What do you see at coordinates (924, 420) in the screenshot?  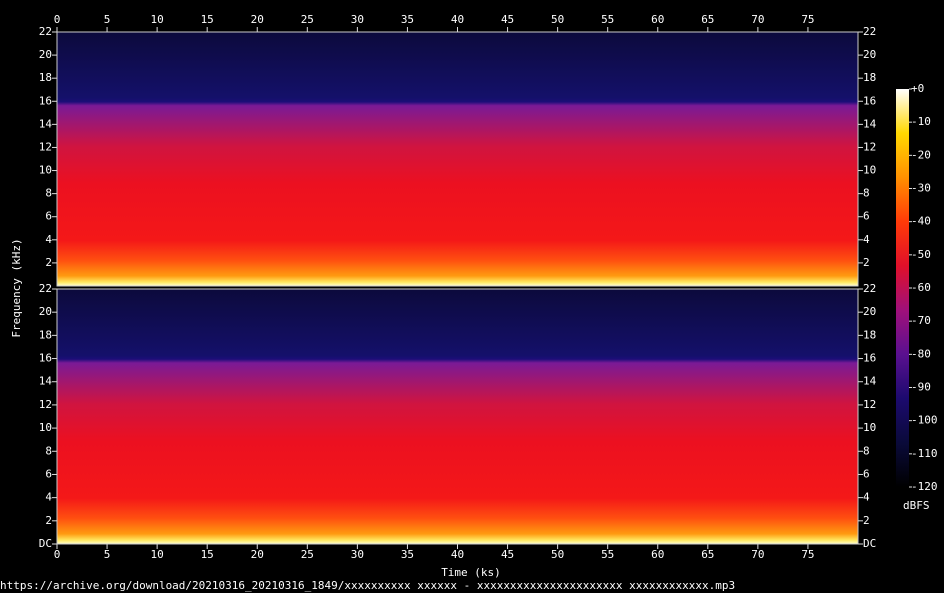 I see `colorbar-tick-label: -100` at bounding box center [924, 420].